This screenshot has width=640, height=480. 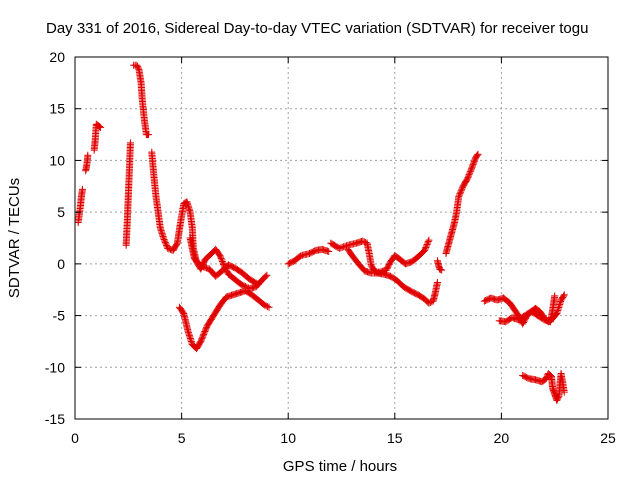 I want to click on y-tick-label: 0, so click(x=61, y=264).